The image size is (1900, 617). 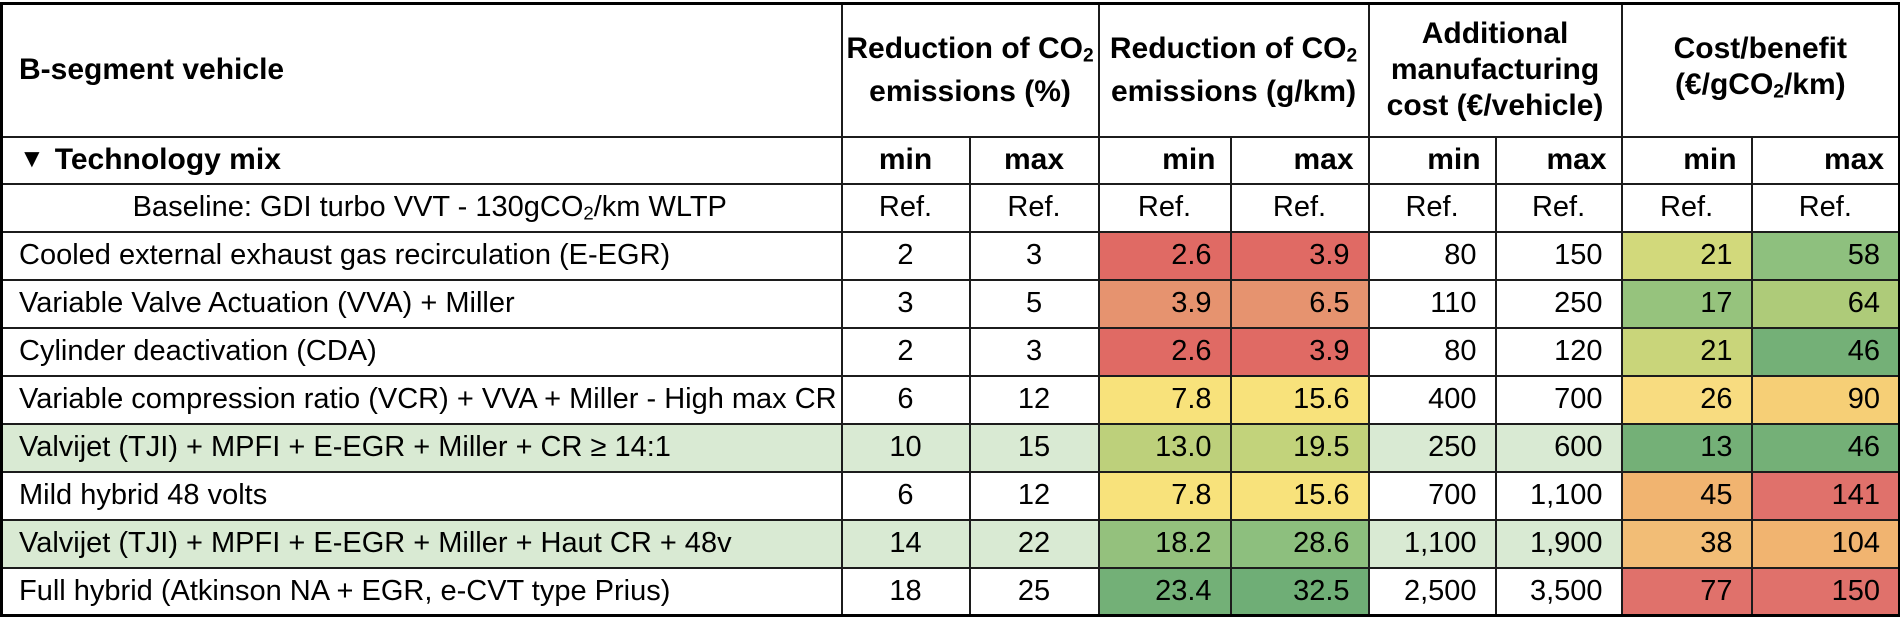 What do you see at coordinates (905, 543) in the screenshot?
I see `value-cell: 14` at bounding box center [905, 543].